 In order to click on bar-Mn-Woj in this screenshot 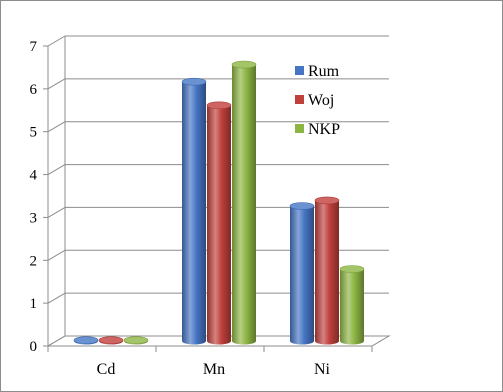, I will do `click(219, 223)`.